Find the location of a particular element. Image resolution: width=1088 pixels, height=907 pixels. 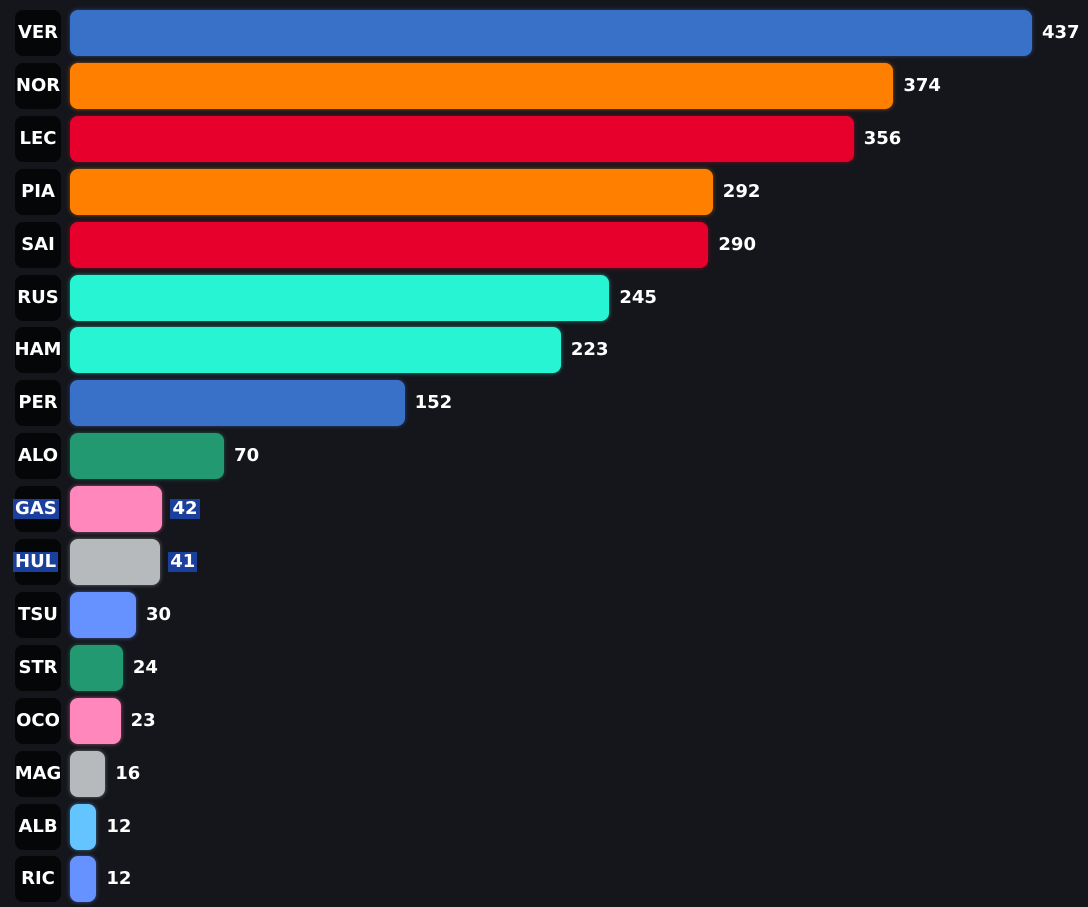

bar-value-label: 30 is located at coordinates (159, 614).